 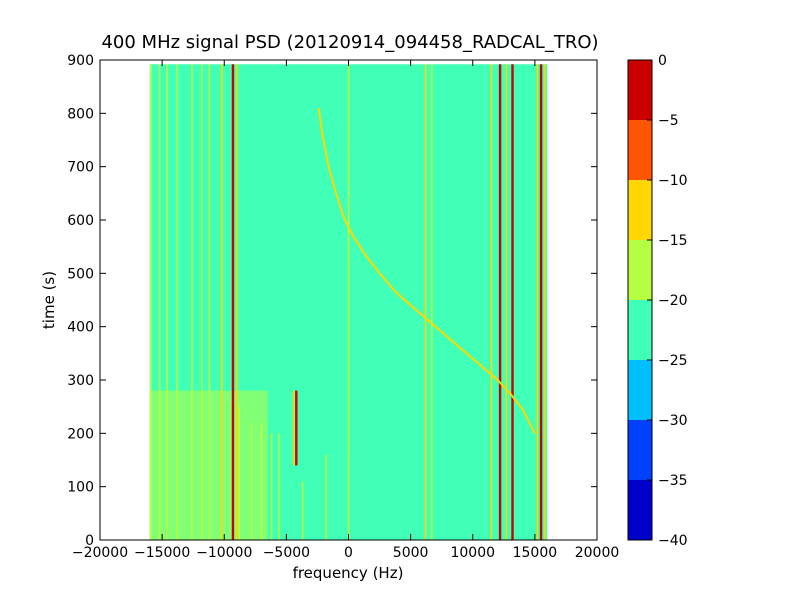 What do you see at coordinates (89, 541) in the screenshot?
I see `y-tick-label: 0` at bounding box center [89, 541].